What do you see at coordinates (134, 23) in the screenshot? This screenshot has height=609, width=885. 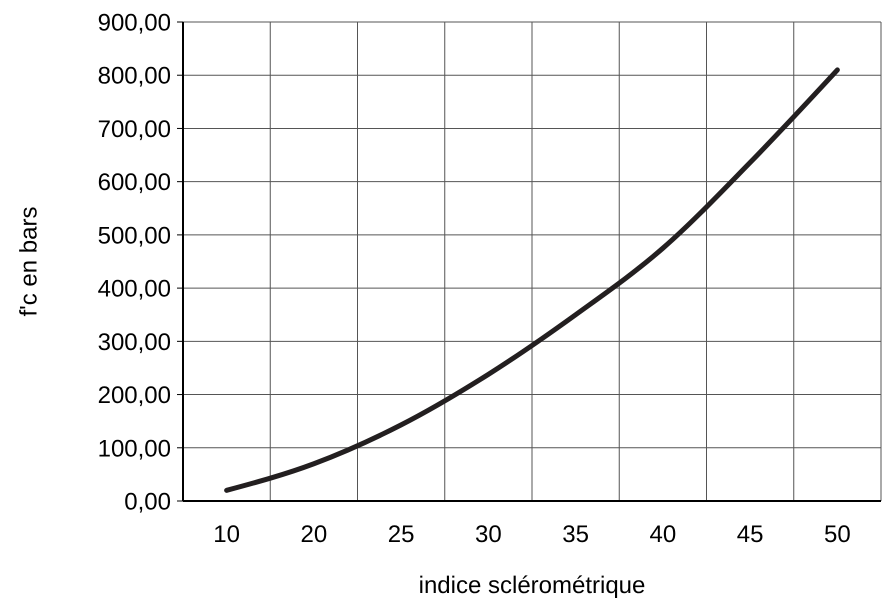 I see `y-tick-label: 900,00` at bounding box center [134, 23].